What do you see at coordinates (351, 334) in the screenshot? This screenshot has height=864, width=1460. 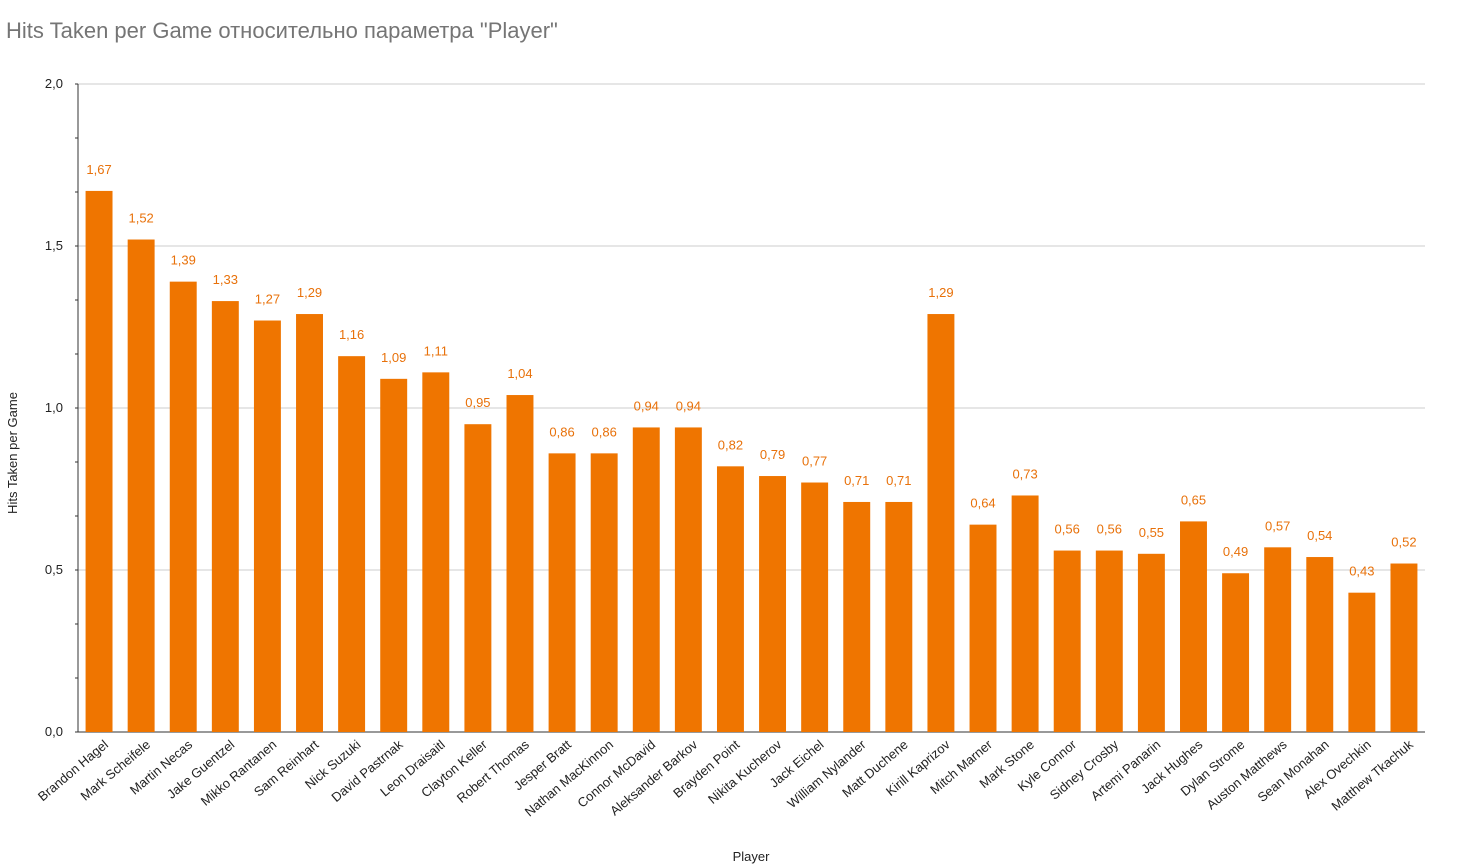 I see `data-label: 1,16` at bounding box center [351, 334].